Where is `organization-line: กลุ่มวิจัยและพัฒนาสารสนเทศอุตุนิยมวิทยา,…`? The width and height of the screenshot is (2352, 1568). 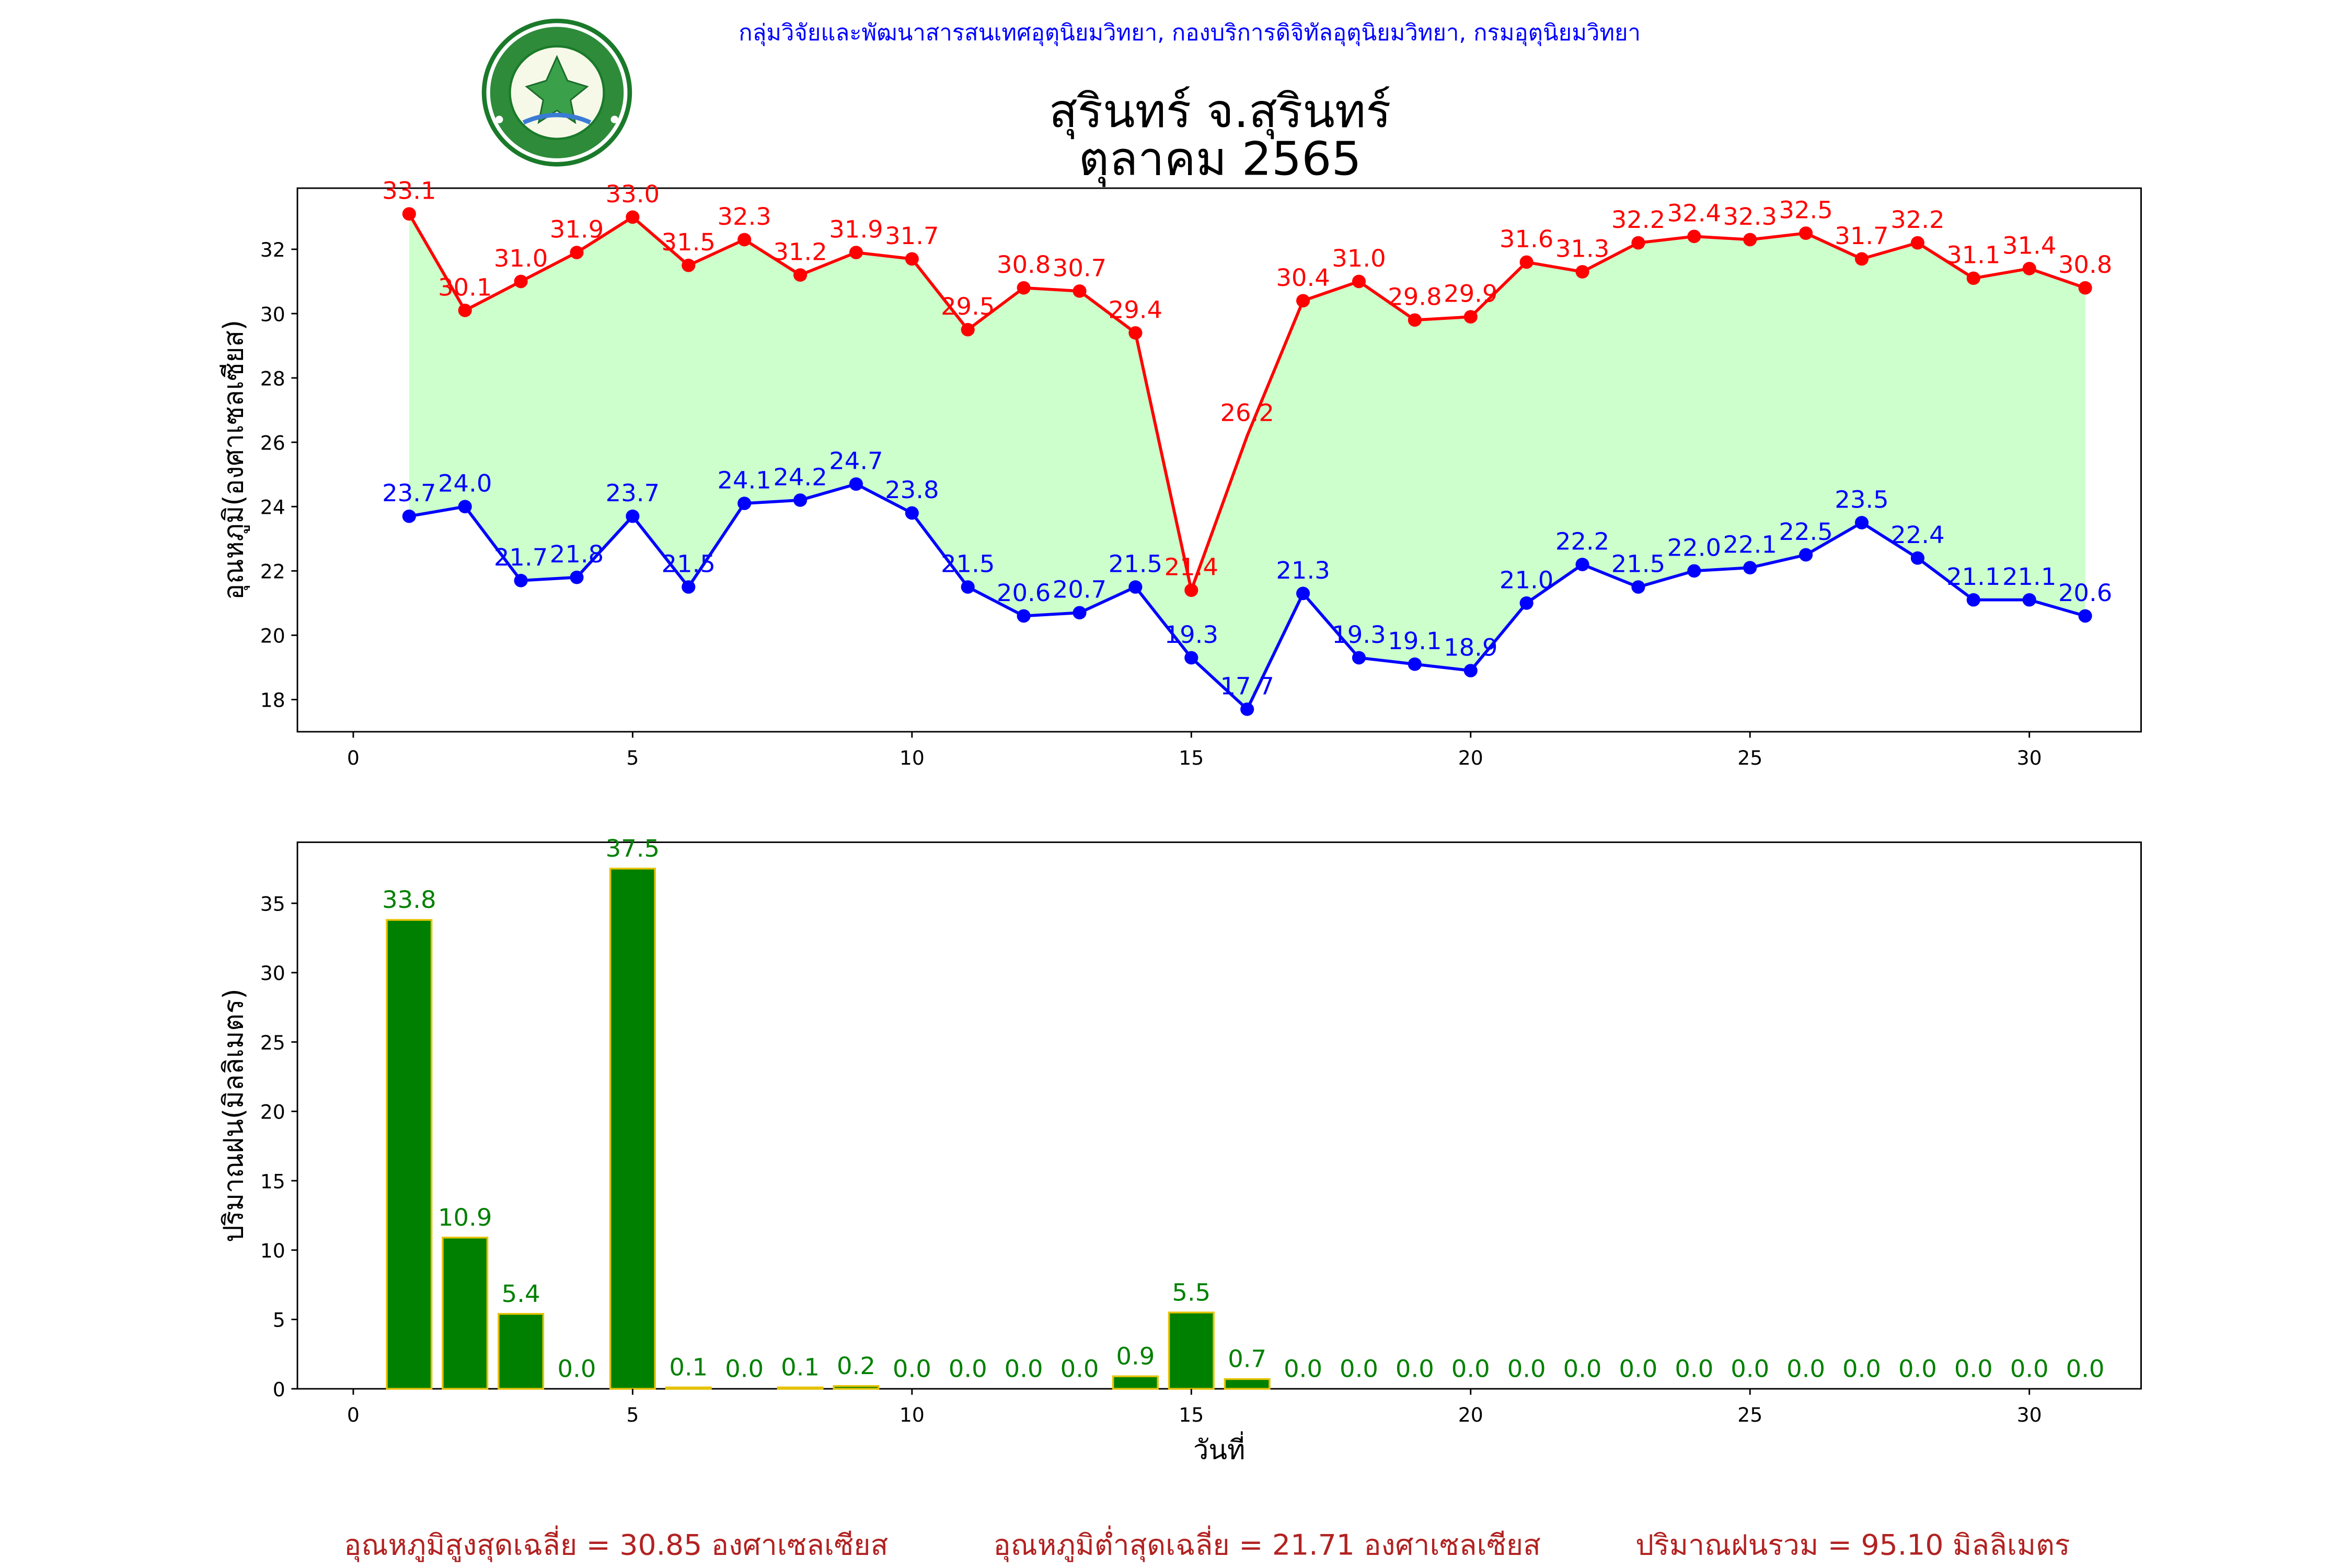 organization-line: กลุ่มวิจัยและพัฒนาสารสนเทศอุตุนิยมวิทยา,… is located at coordinates (1190, 33).